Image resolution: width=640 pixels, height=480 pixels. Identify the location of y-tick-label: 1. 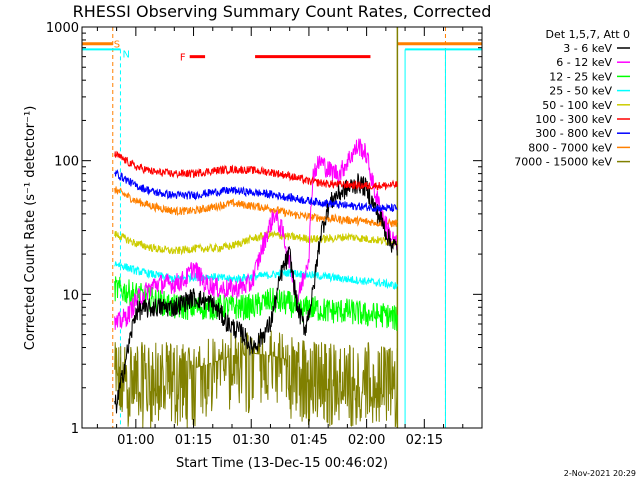
(75, 429).